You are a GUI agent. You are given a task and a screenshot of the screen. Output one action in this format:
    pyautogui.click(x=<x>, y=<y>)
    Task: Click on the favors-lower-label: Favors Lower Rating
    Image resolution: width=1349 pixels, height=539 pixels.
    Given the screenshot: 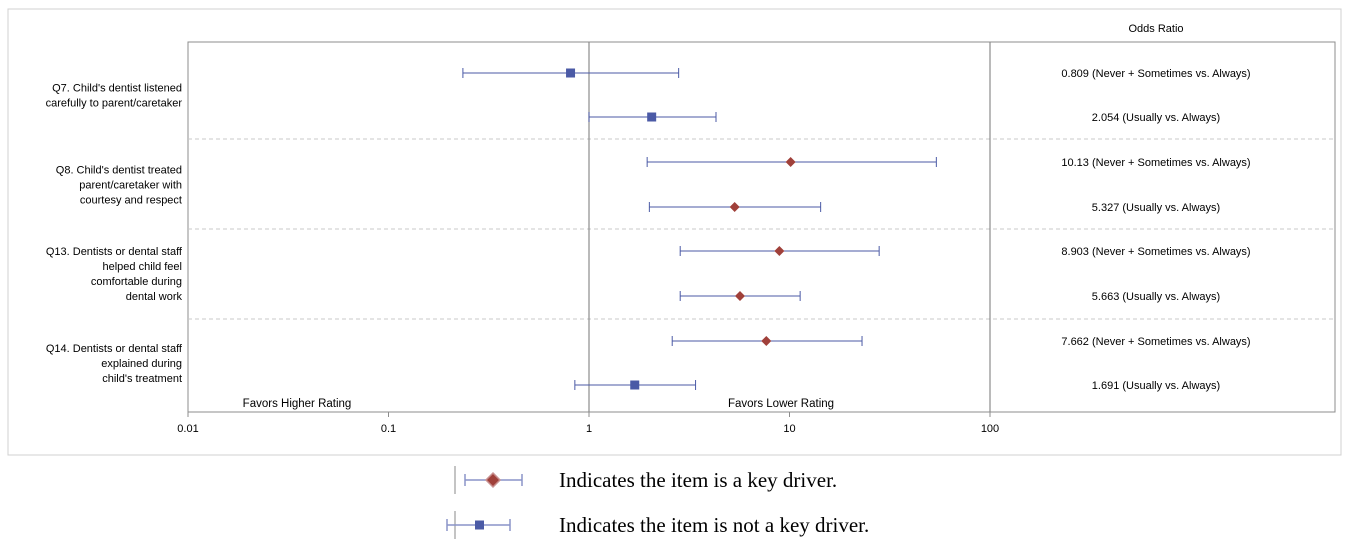 What is the action you would take?
    pyautogui.click(x=781, y=404)
    